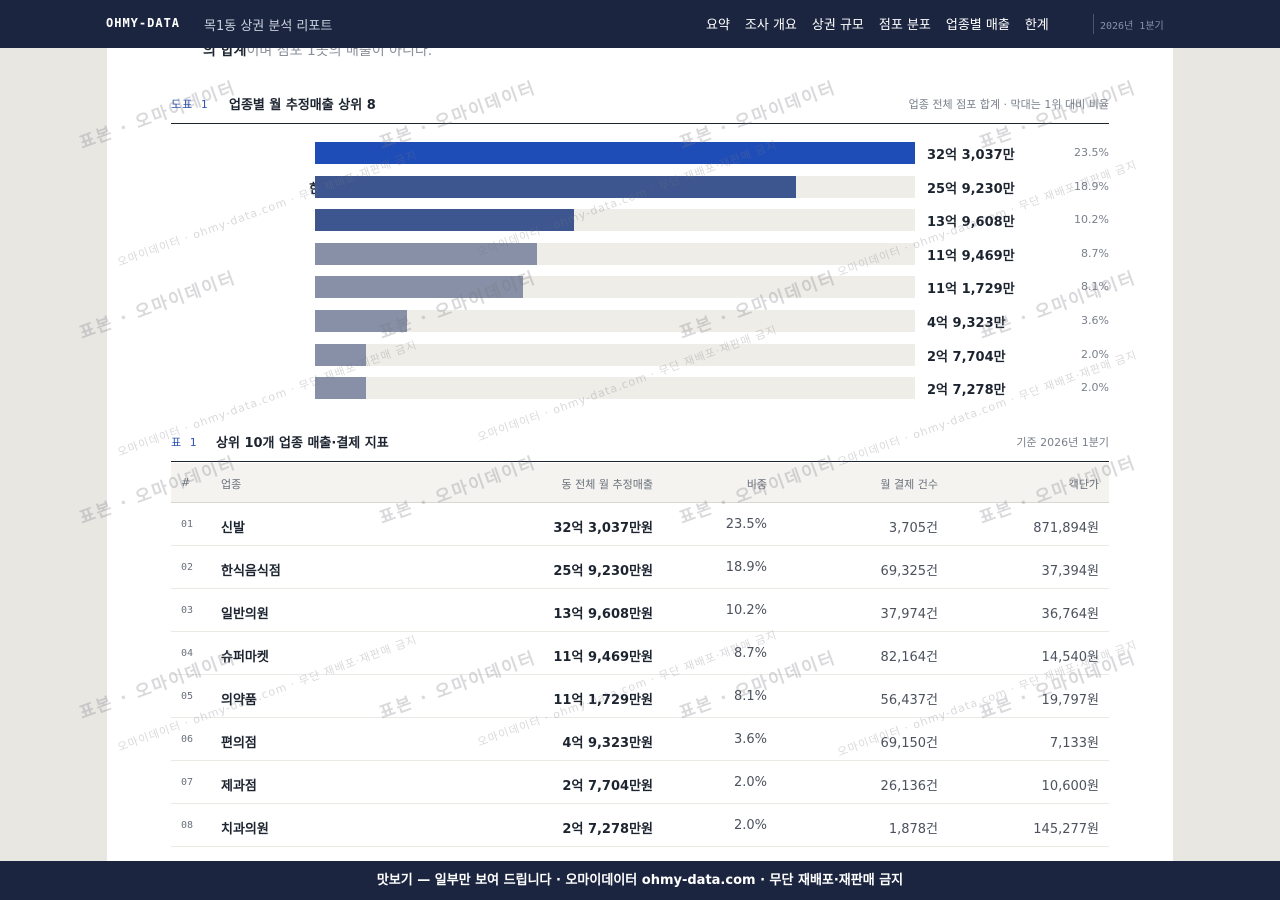  What do you see at coordinates (909, 700) in the screenshot?
I see `row-count: 56,437건` at bounding box center [909, 700].